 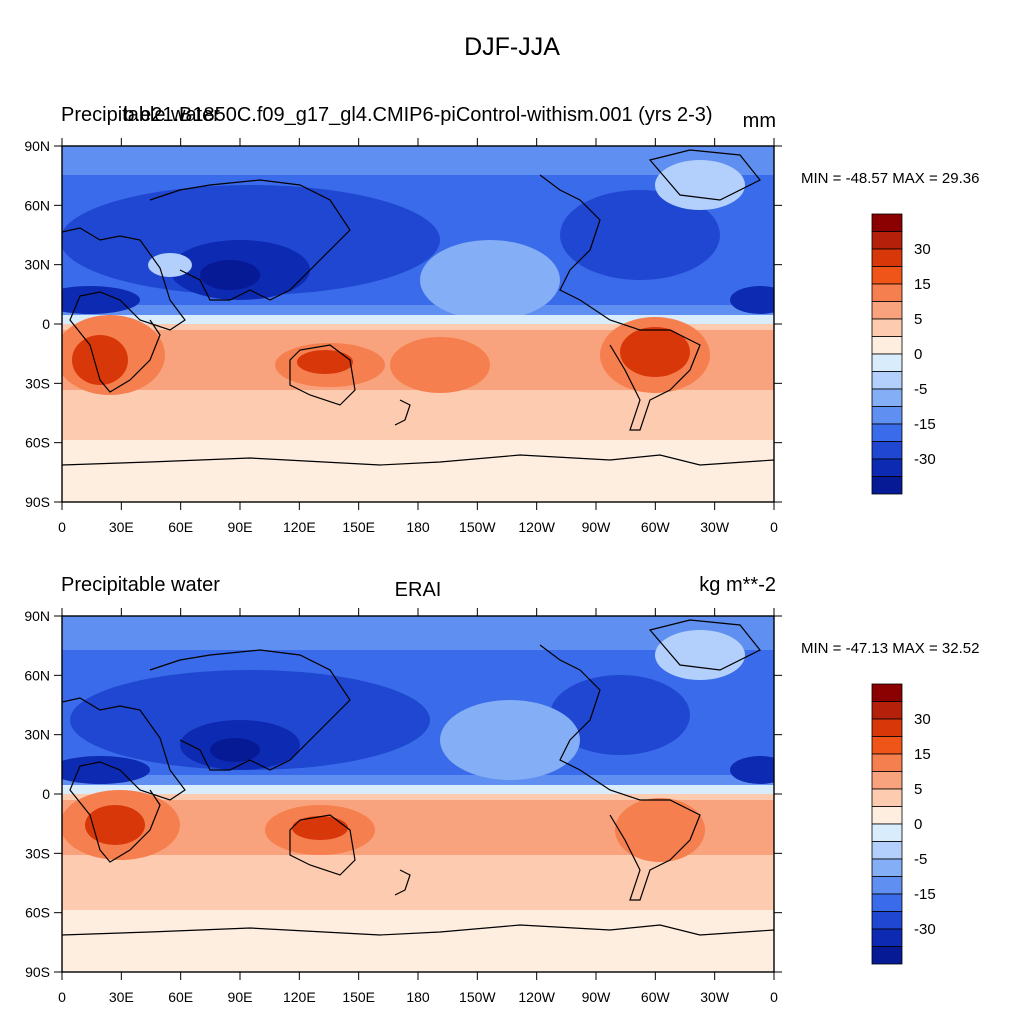 I want to click on figure-title: DJF-JJA, so click(x=512, y=47).